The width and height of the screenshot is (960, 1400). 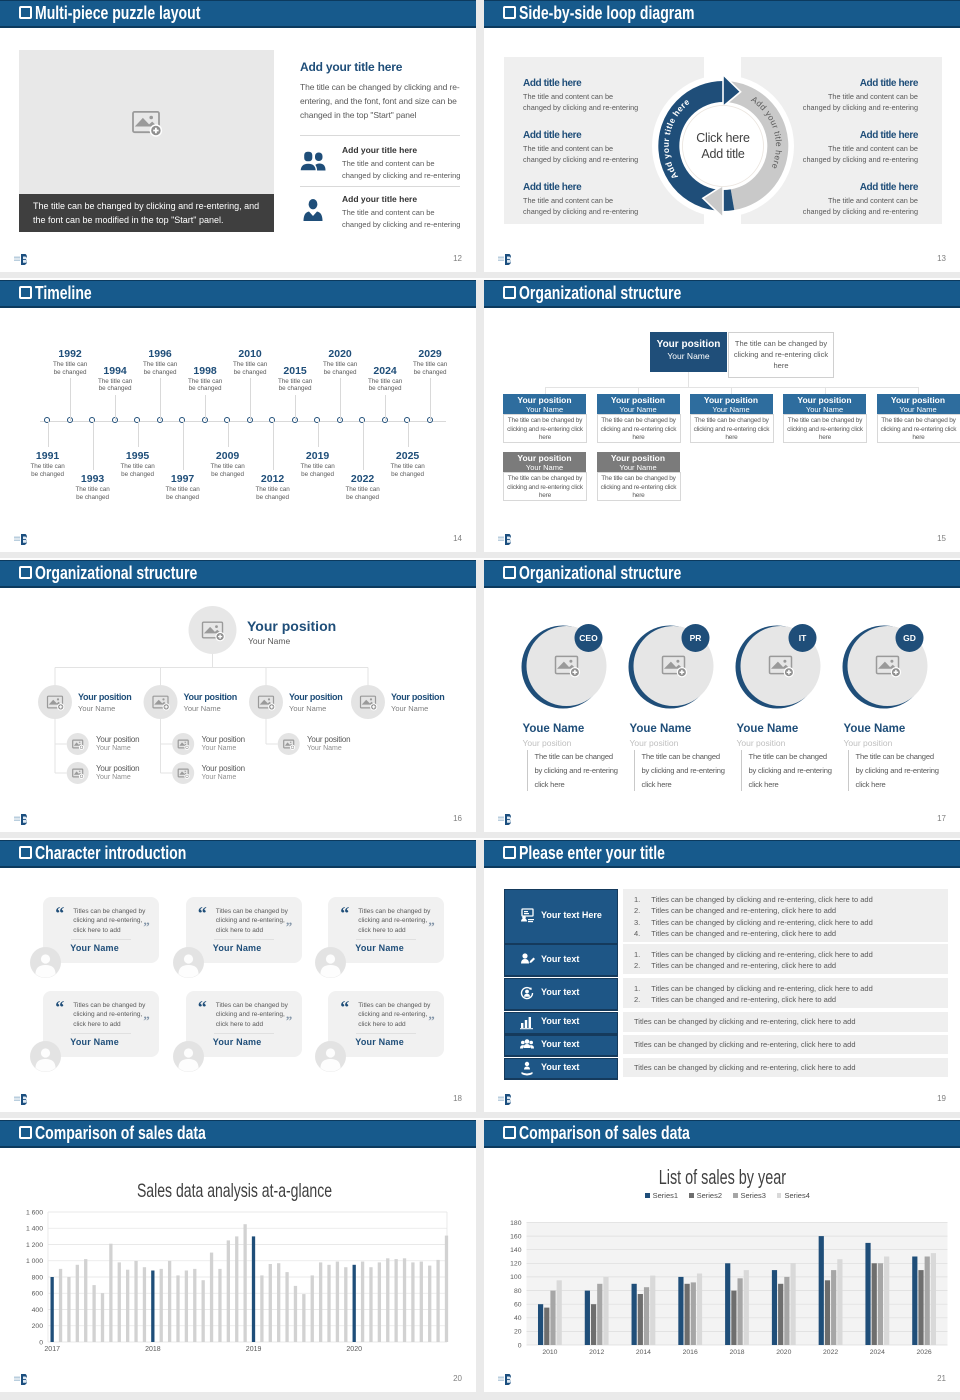 I want to click on svg-text: 140, so click(x=516, y=1250).